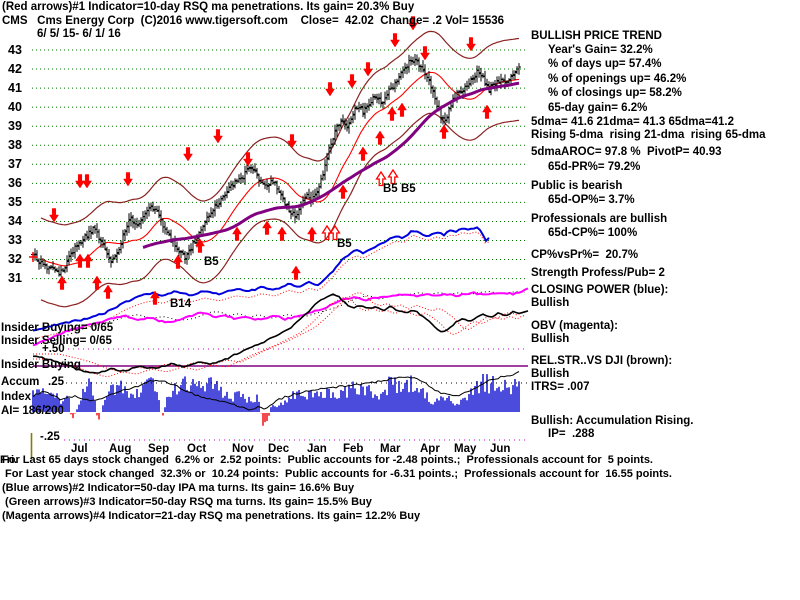  Describe the element at coordinates (261, 279) in the screenshot. I see `closing-power-line` at that location.